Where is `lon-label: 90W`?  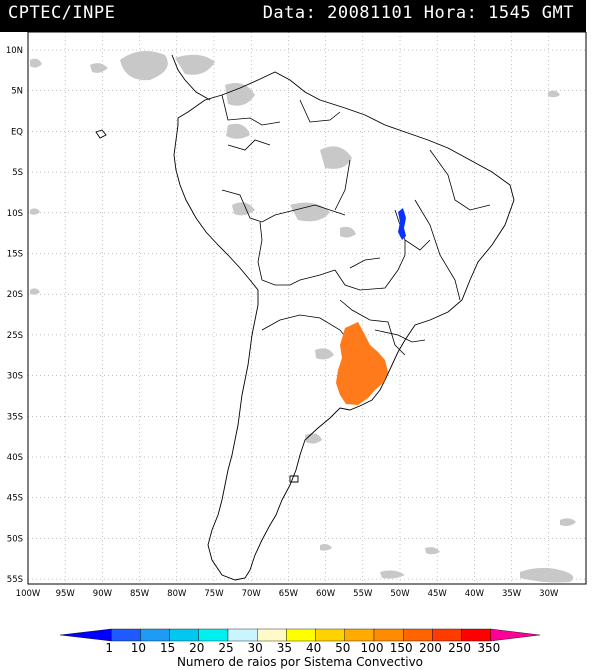
lon-label: 90W is located at coordinates (103, 594).